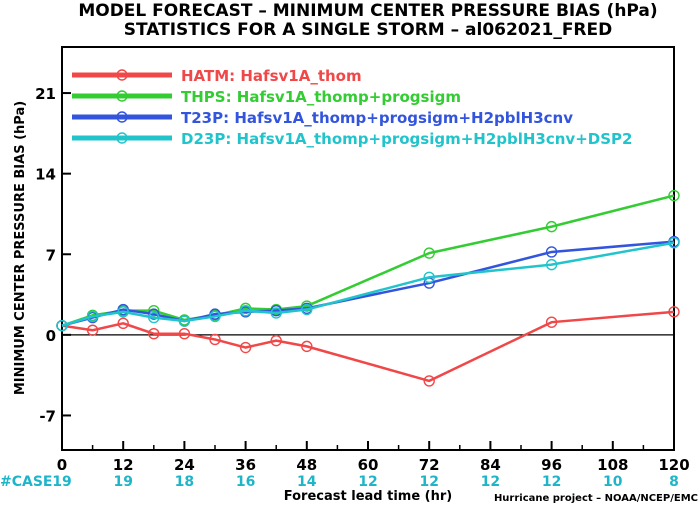 This screenshot has width=700, height=506. Describe the element at coordinates (429, 465) in the screenshot. I see `x-tick-label: 72` at that location.